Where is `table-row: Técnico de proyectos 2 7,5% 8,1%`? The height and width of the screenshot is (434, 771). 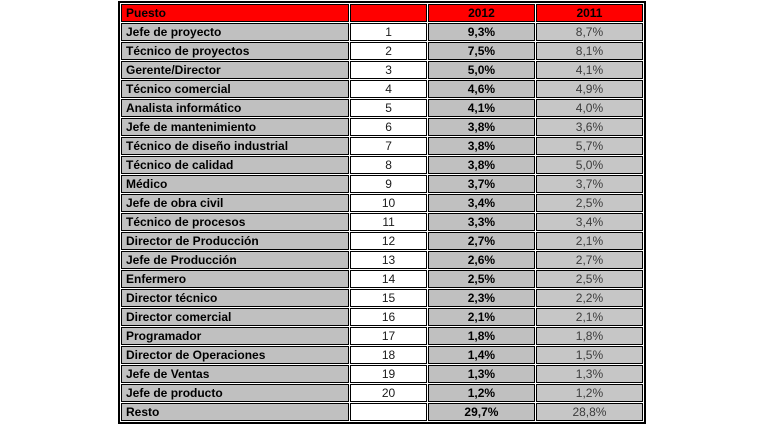 table-row: Técnico de proyectos 2 7,5% 8,1% is located at coordinates (382, 51).